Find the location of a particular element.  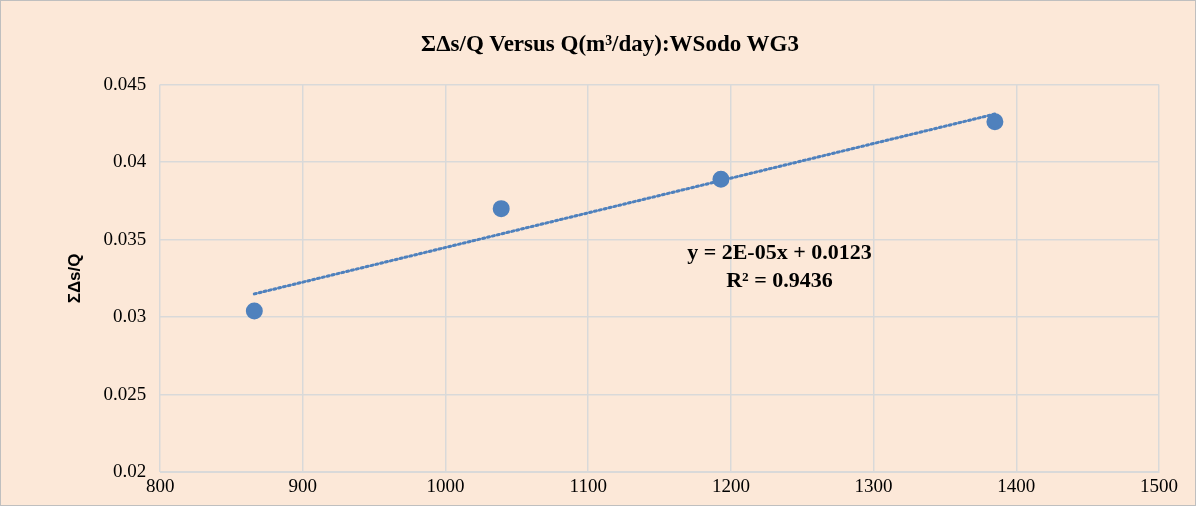

x-tick-label: 1500 is located at coordinates (1159, 485).